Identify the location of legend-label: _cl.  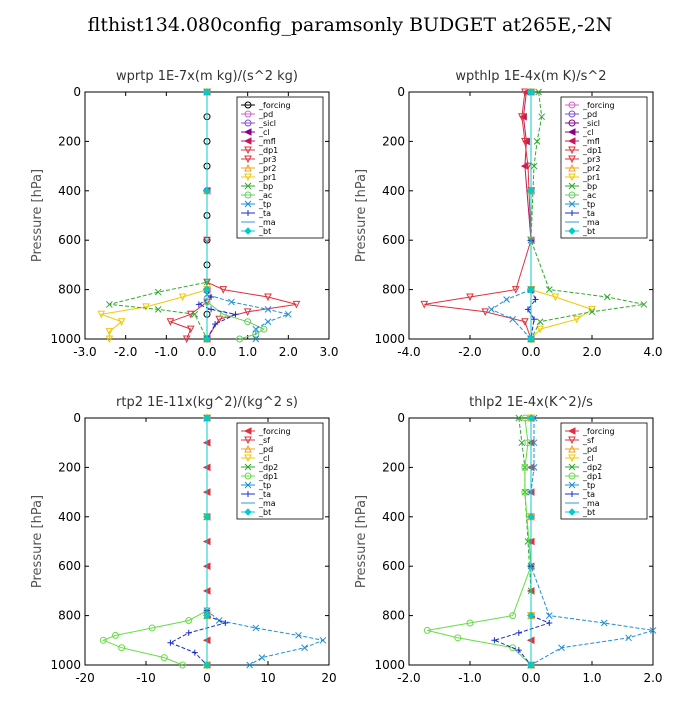
(264, 458).